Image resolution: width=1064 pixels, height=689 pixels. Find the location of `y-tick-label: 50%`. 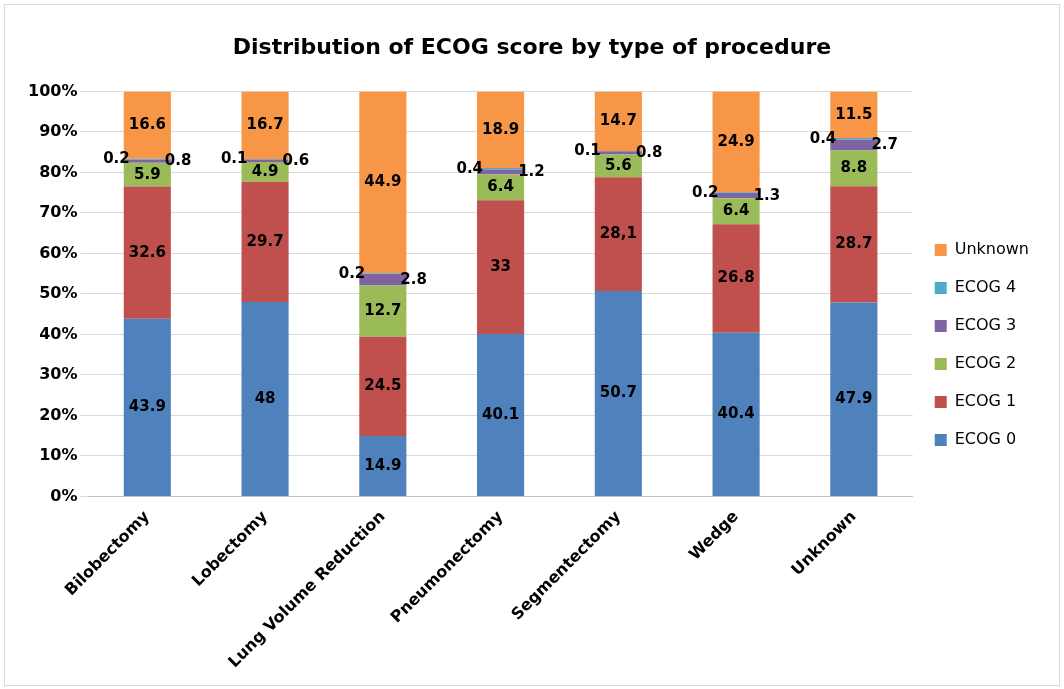

y-tick-label: 50% is located at coordinates (58, 293).